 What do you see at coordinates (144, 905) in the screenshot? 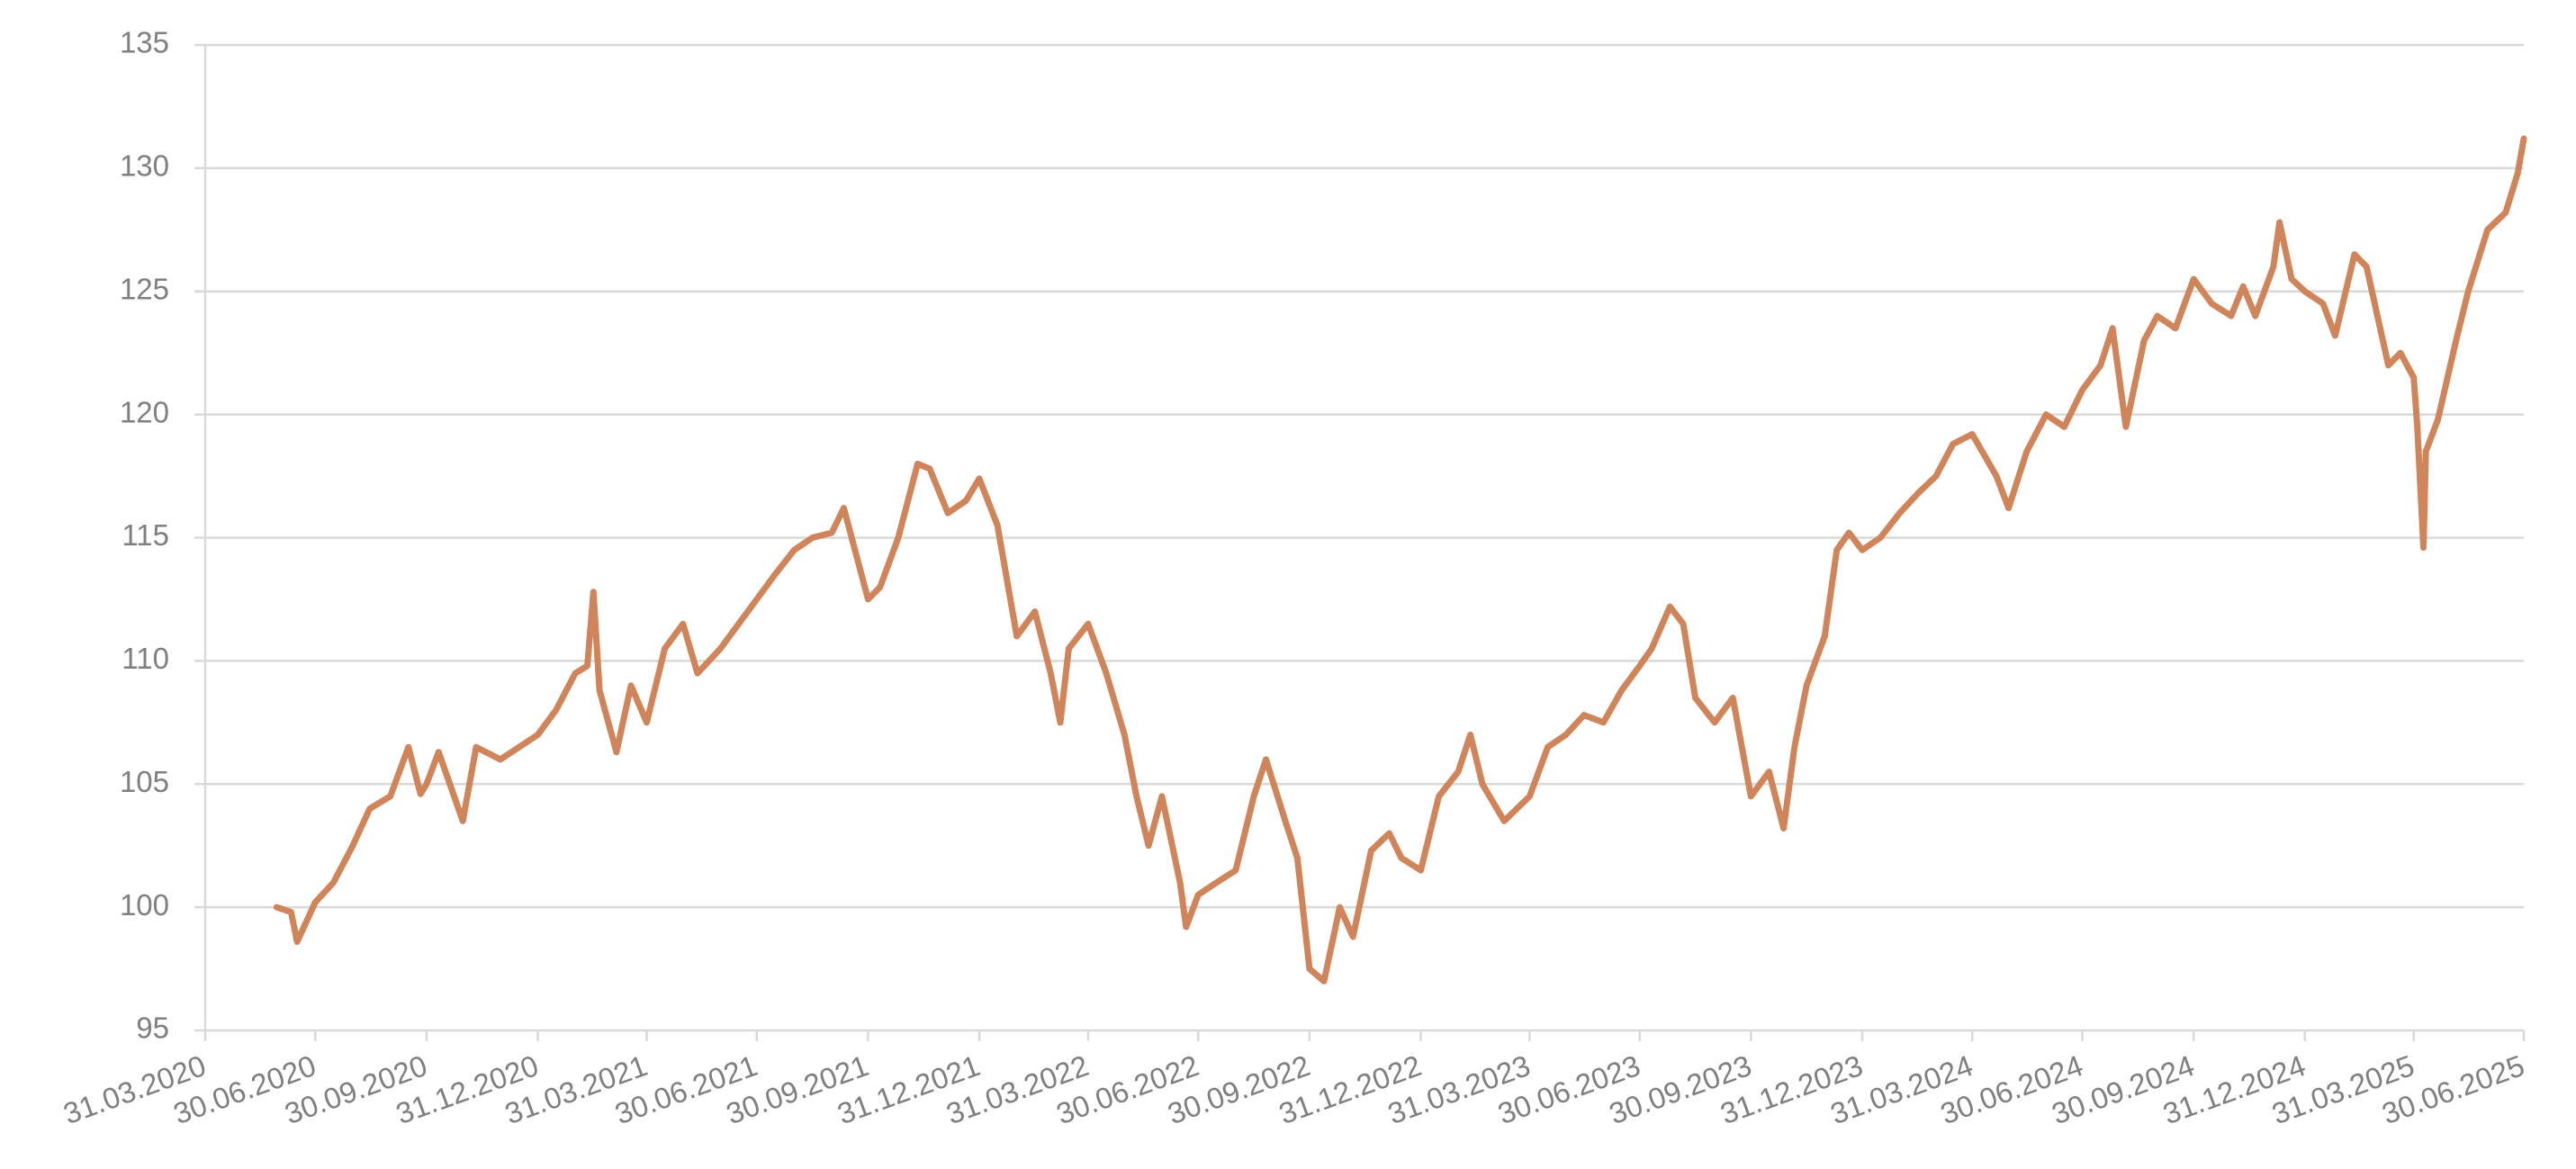
I see `y-tick-label: 100` at bounding box center [144, 905].